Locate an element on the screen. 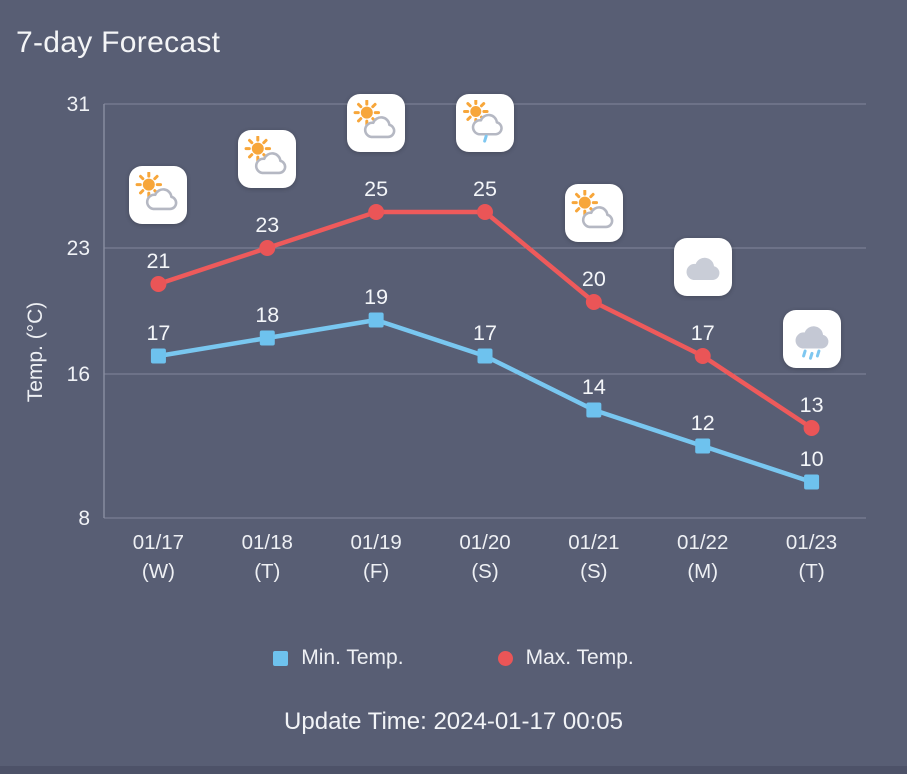 The image size is (907, 774). value-label-min-temp: 12 is located at coordinates (703, 423).